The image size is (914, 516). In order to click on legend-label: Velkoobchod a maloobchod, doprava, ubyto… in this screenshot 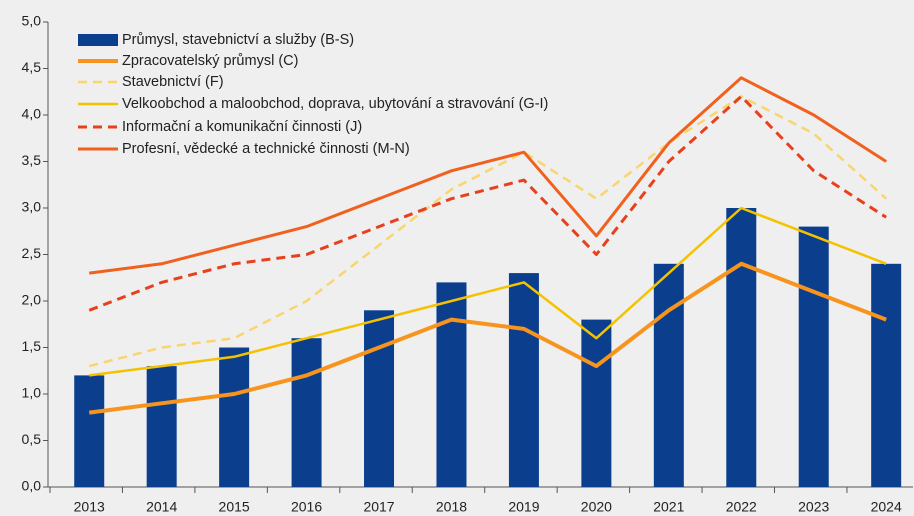, I will do `click(335, 104)`.